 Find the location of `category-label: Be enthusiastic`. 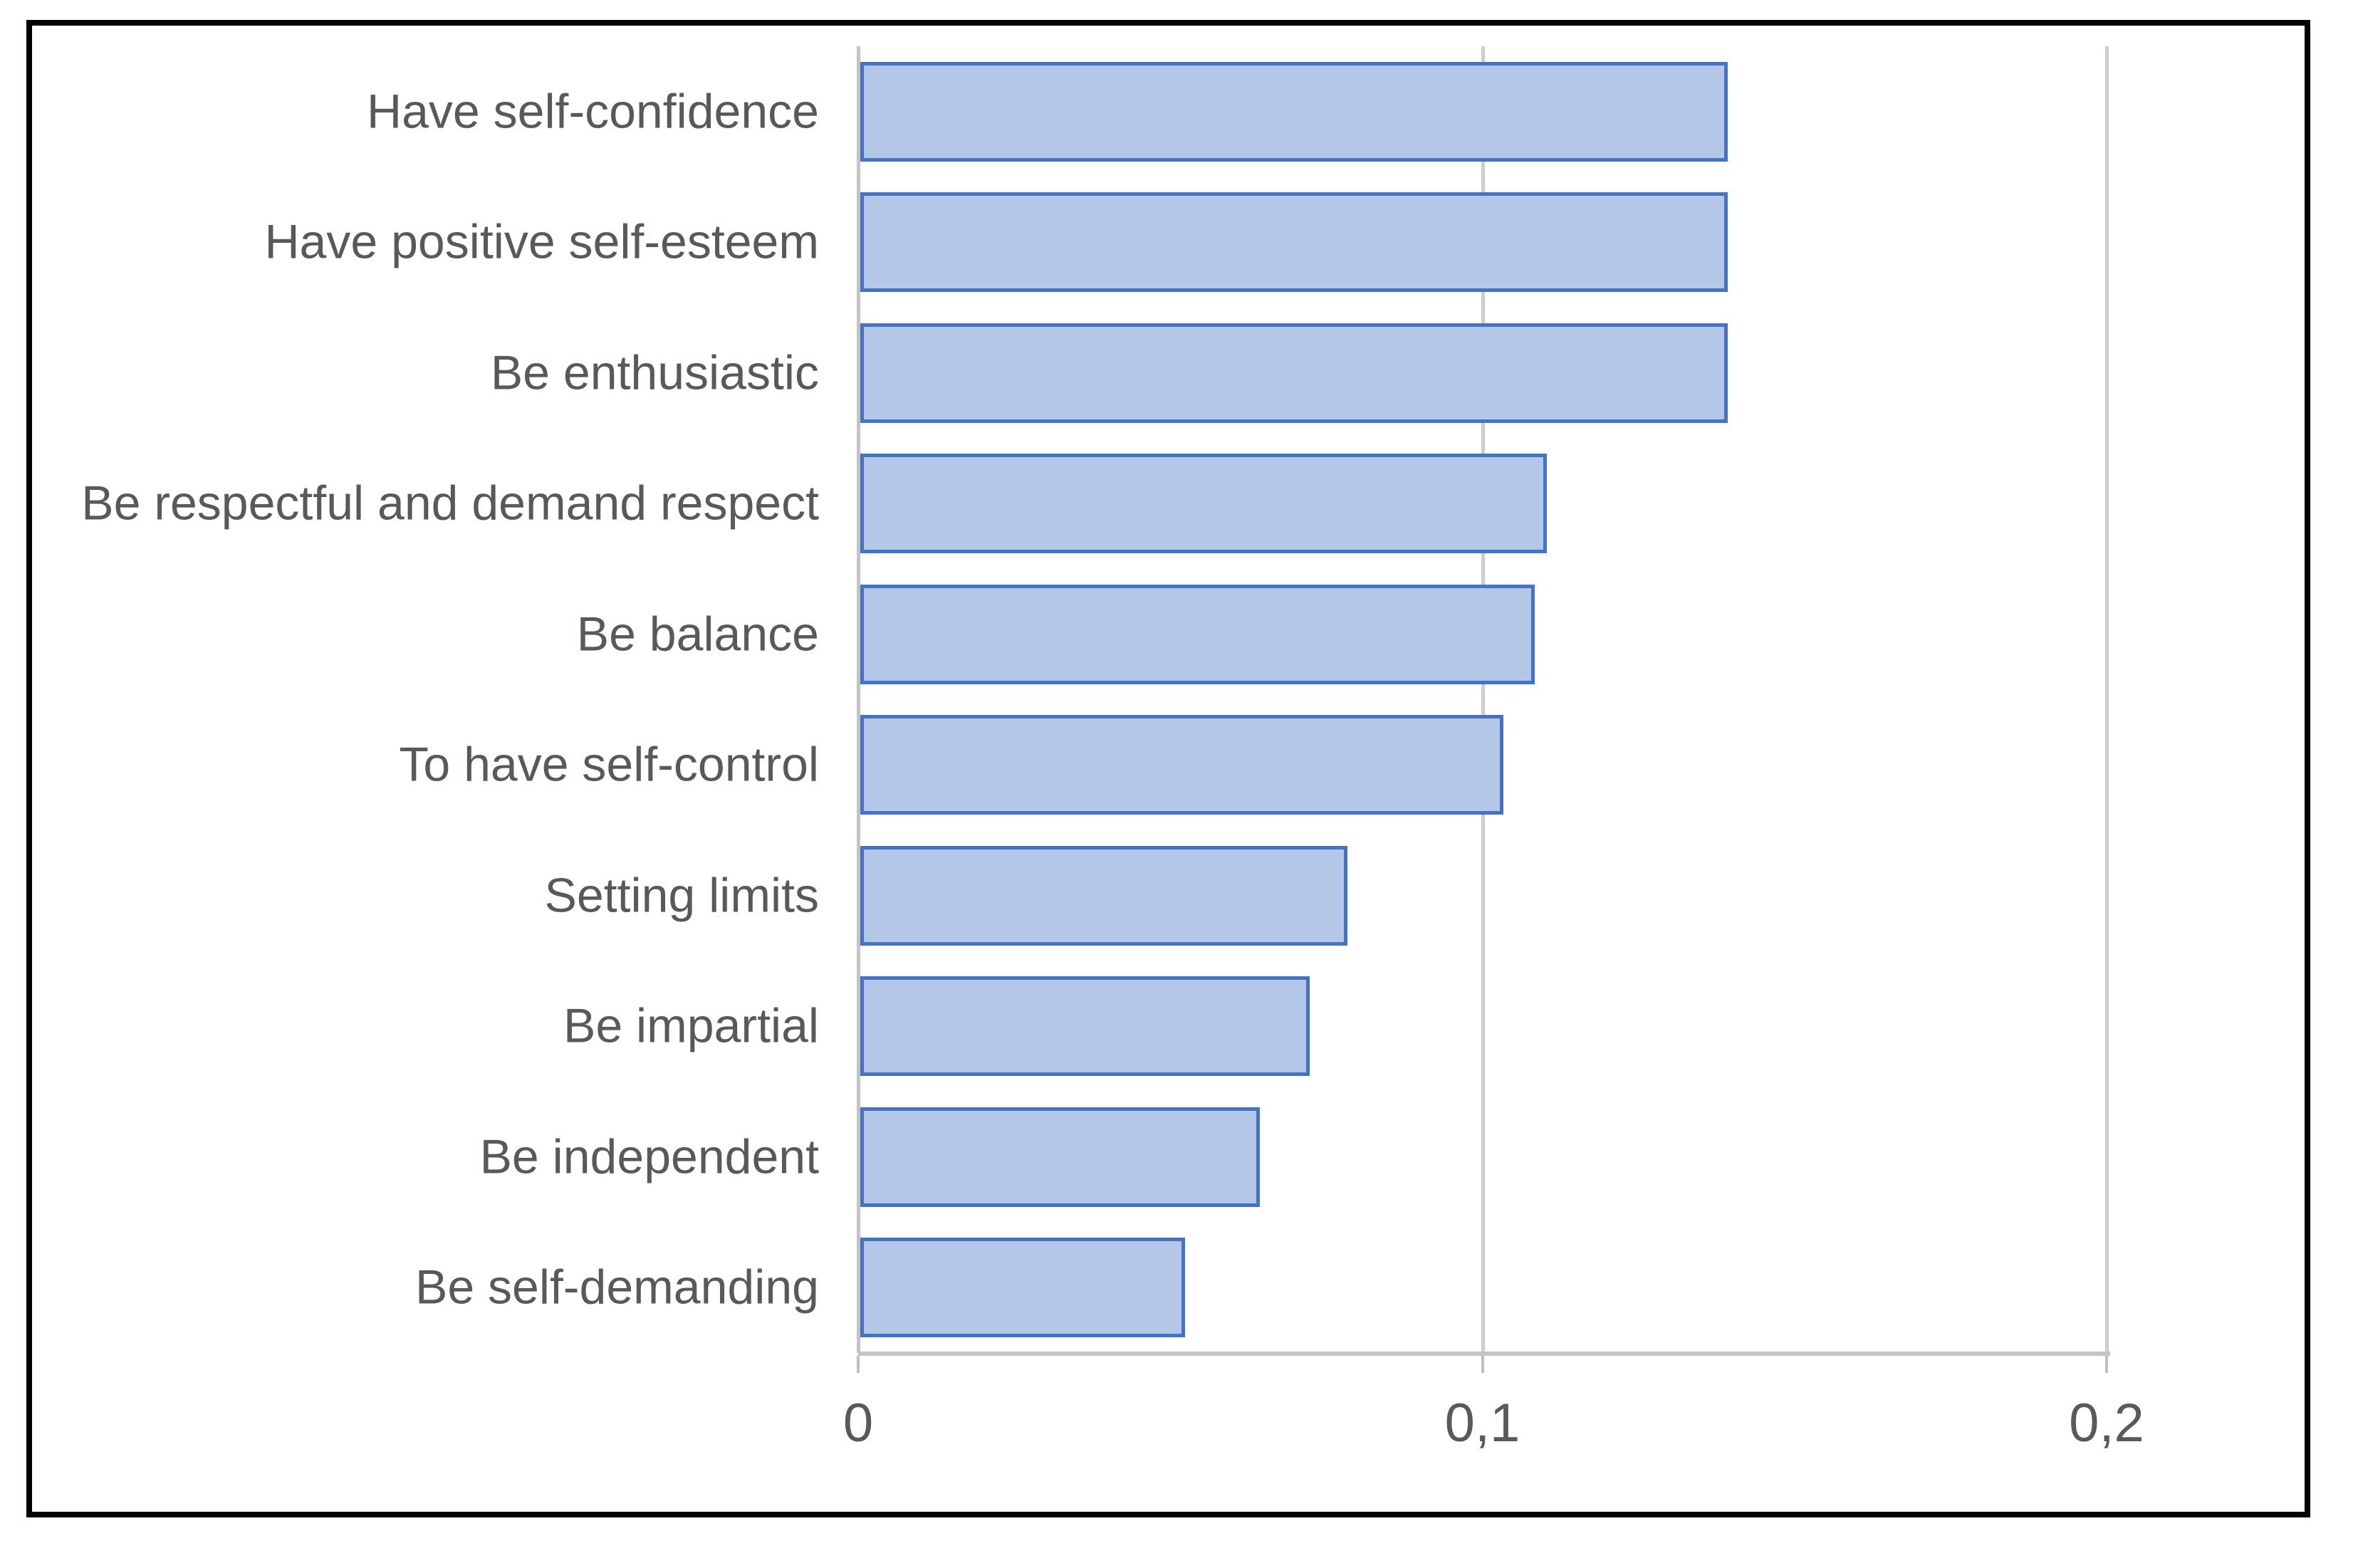

category-label: Be enthusiastic is located at coordinates (654, 372).